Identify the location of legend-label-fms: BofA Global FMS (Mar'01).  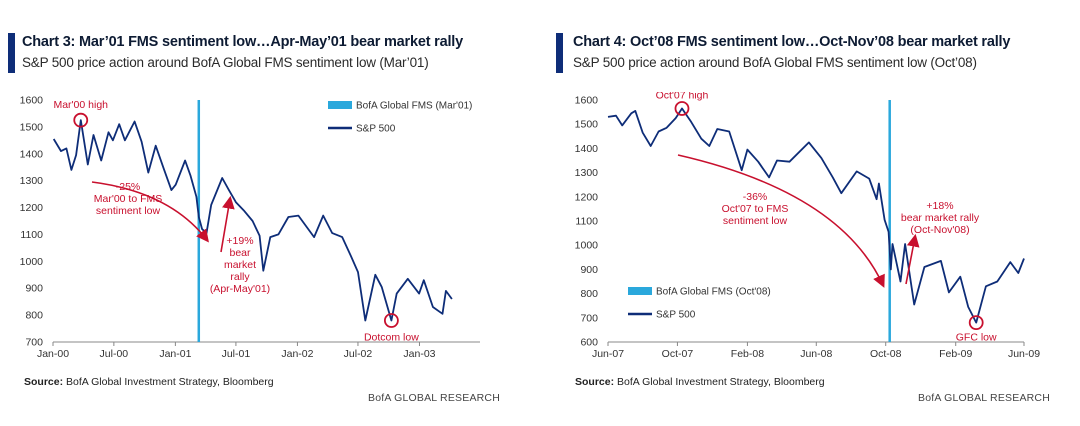
(414, 106).